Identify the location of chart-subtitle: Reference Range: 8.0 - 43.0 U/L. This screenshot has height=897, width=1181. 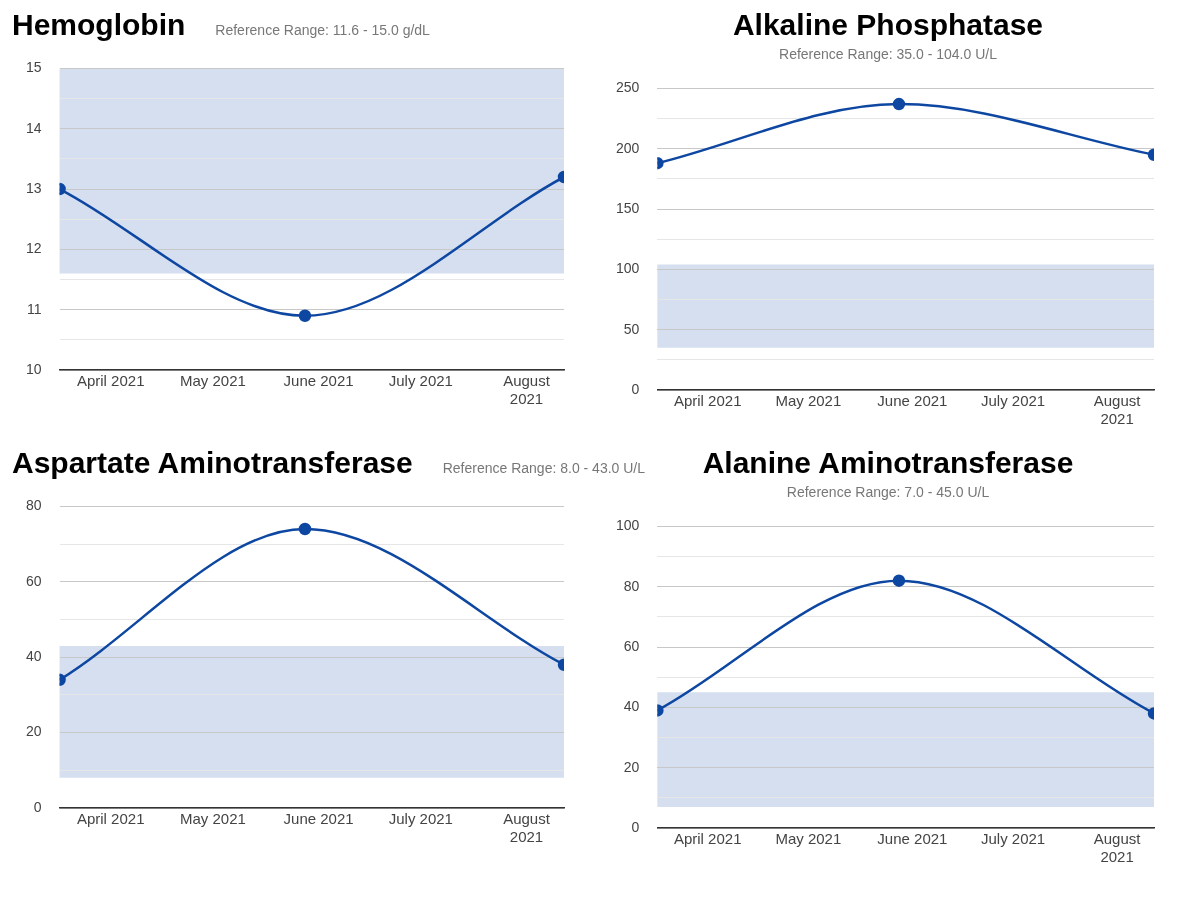
(544, 468).